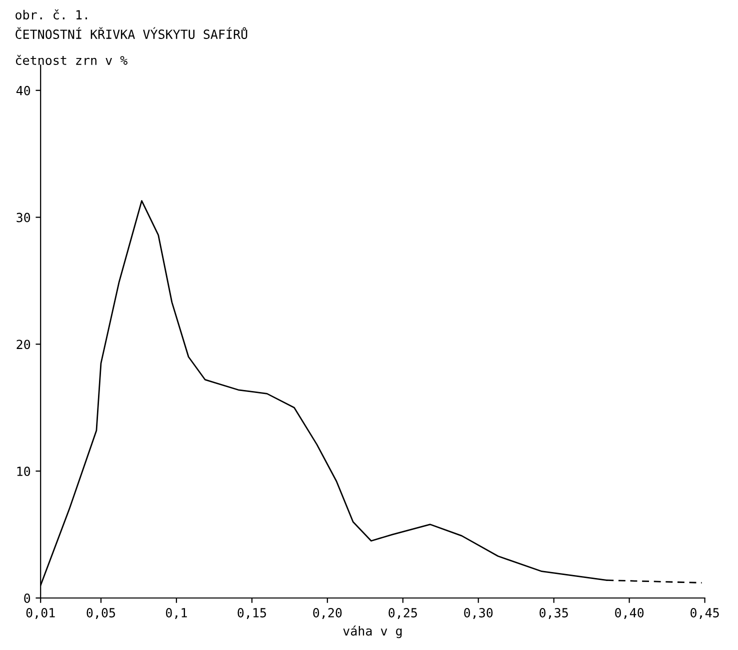 The image size is (738, 650). I want to click on y-tick-label: 0, so click(27, 598).